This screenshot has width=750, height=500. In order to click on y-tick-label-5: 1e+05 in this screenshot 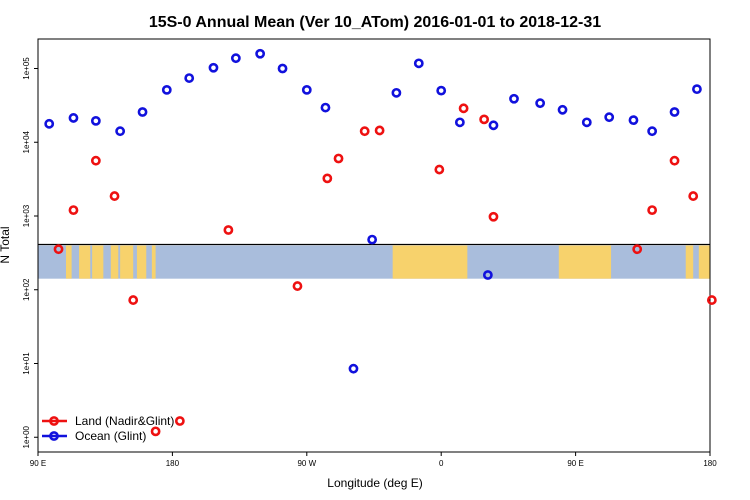, I will do `click(26, 68)`.